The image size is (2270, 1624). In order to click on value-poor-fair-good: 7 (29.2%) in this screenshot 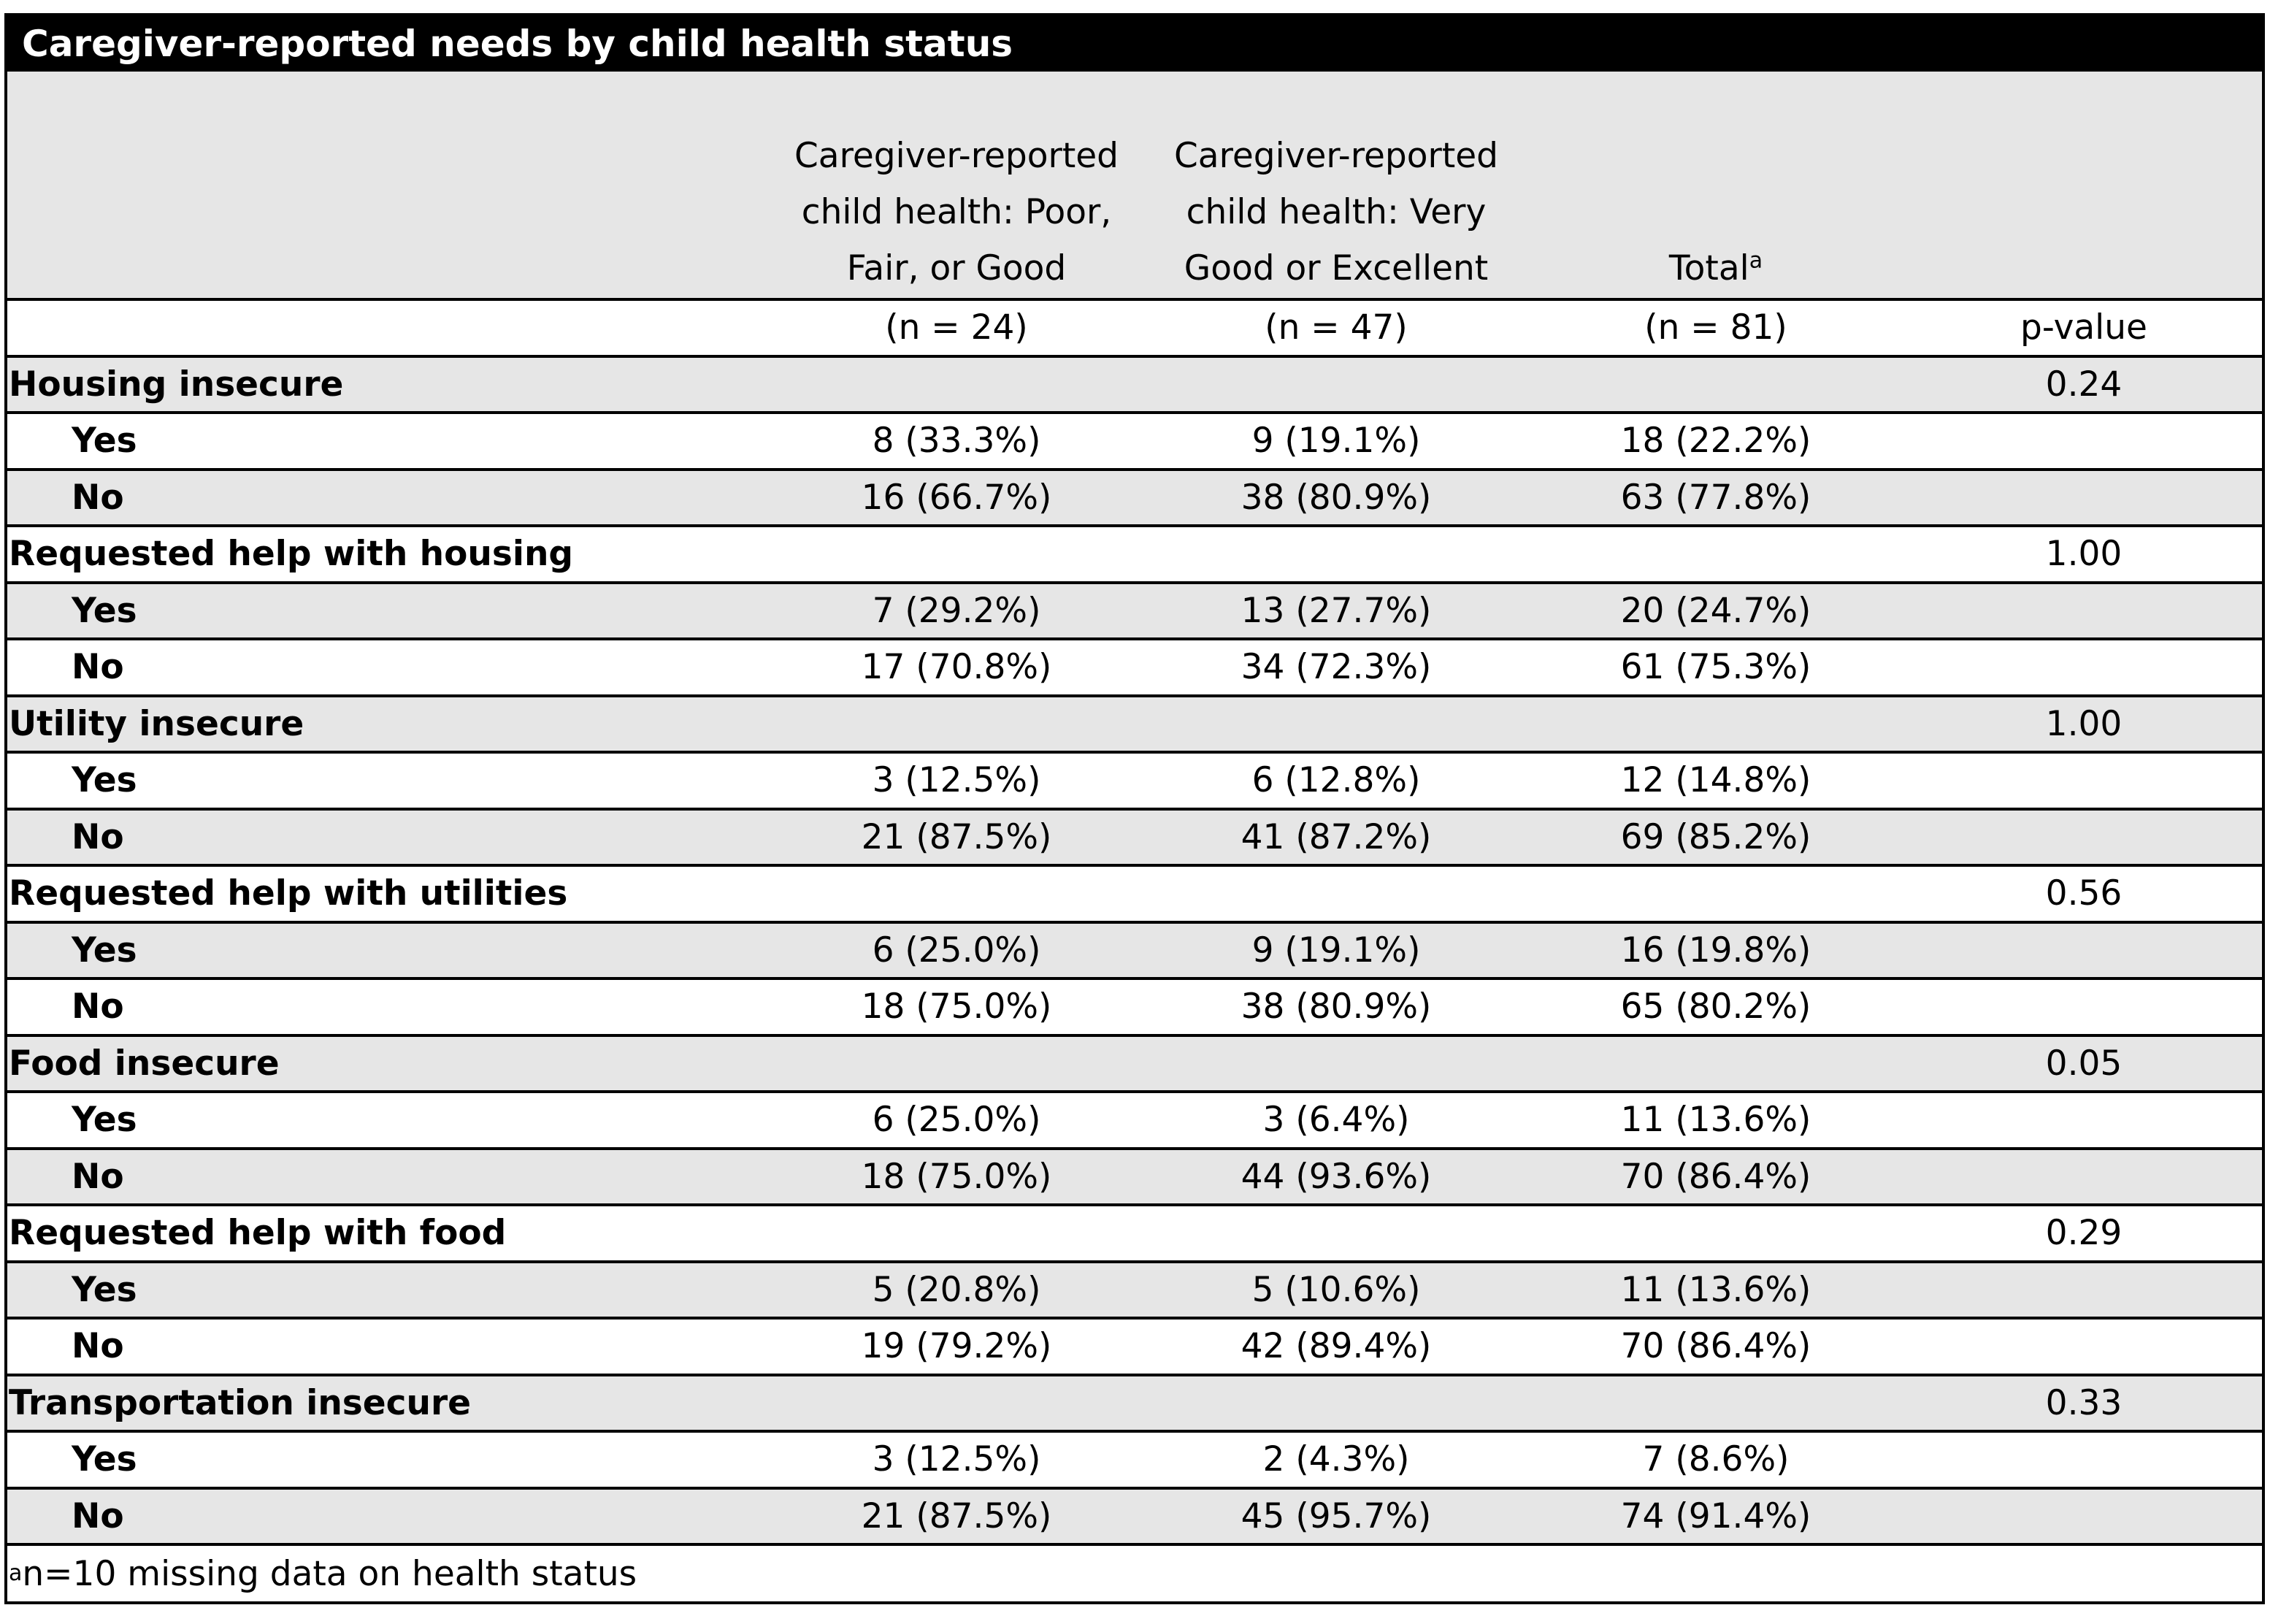, I will do `click(957, 611)`.